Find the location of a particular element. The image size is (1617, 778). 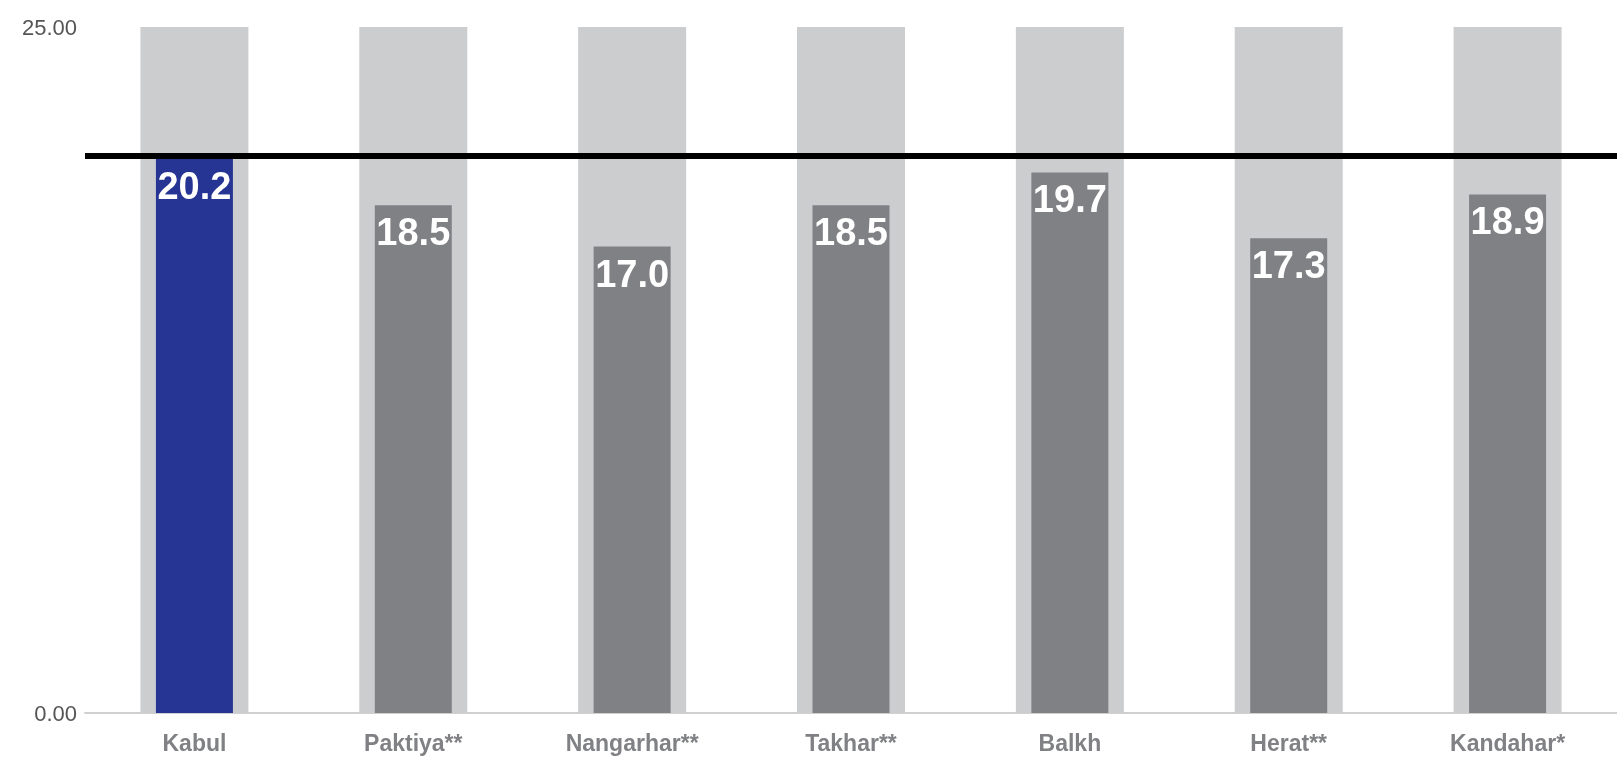

x-tick-label: Paktiya** is located at coordinates (413, 742).